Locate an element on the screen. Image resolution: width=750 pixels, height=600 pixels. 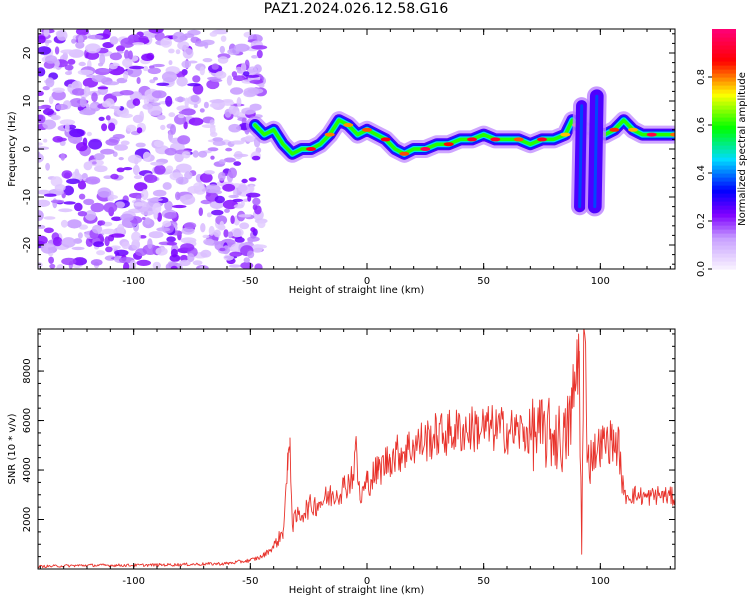
top-y-tick-label: 20 is located at coordinates (27, 53).